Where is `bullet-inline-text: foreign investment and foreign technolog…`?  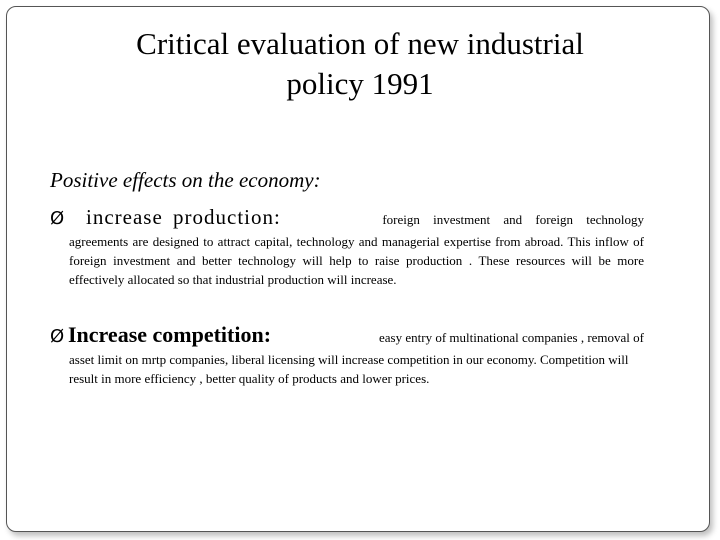 bullet-inline-text: foreign investment and foreign technolog… is located at coordinates (513, 219).